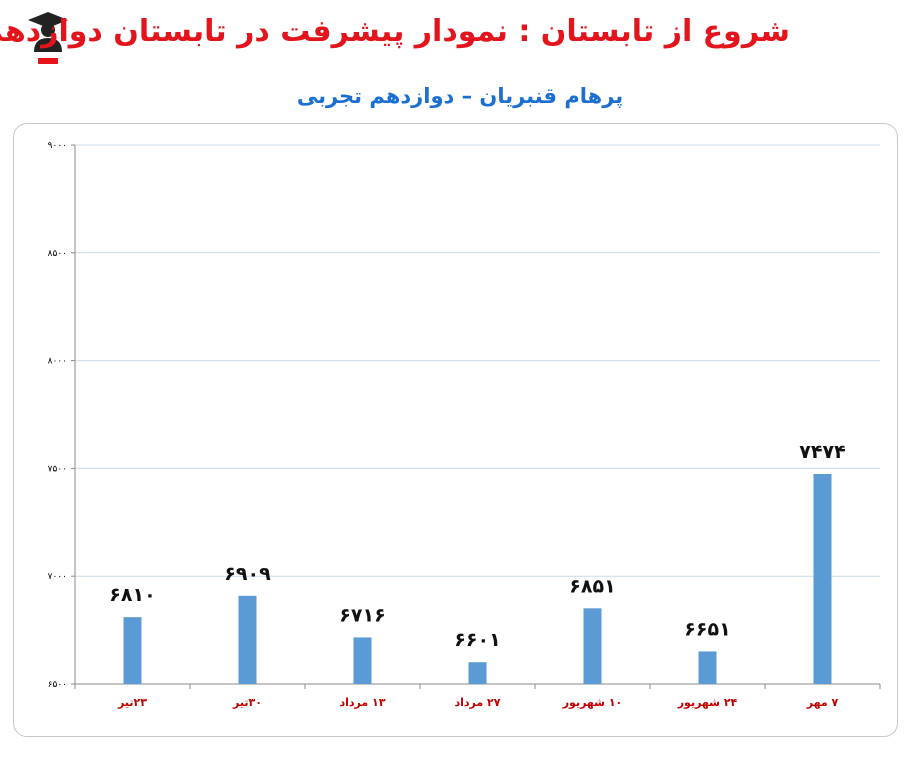  What do you see at coordinates (57, 362) in the screenshot?
I see `y-tick-label: ۸۰۰۰` at bounding box center [57, 362].